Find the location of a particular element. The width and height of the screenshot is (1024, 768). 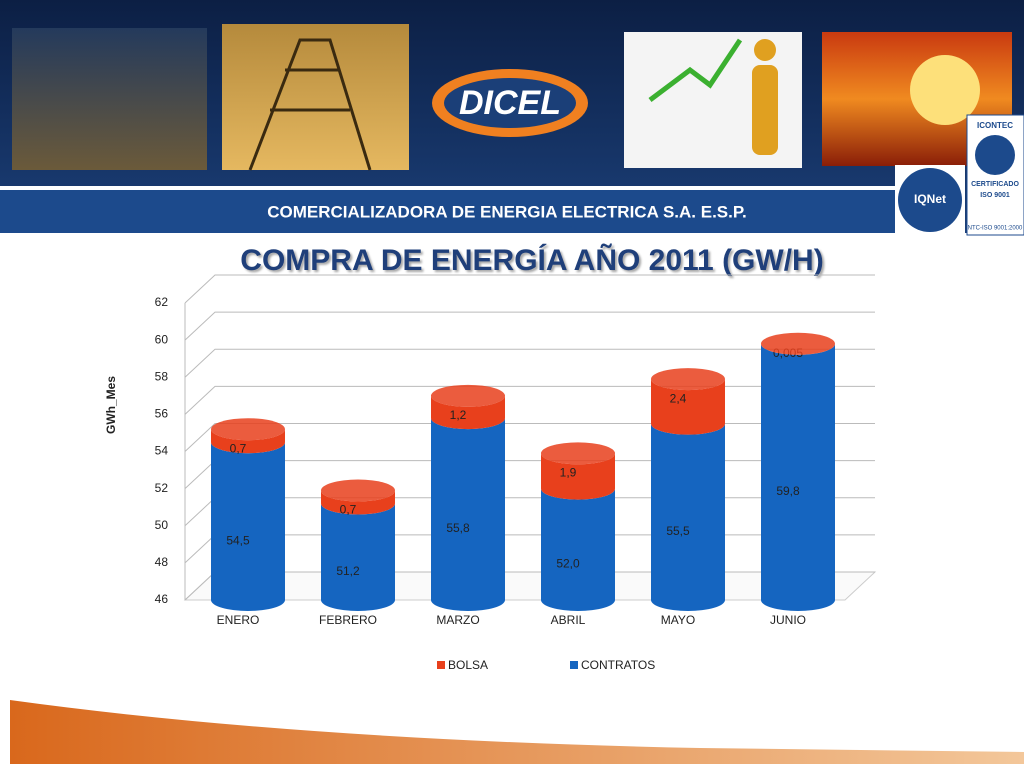

y-tick-label: 46 is located at coordinates (162, 599).